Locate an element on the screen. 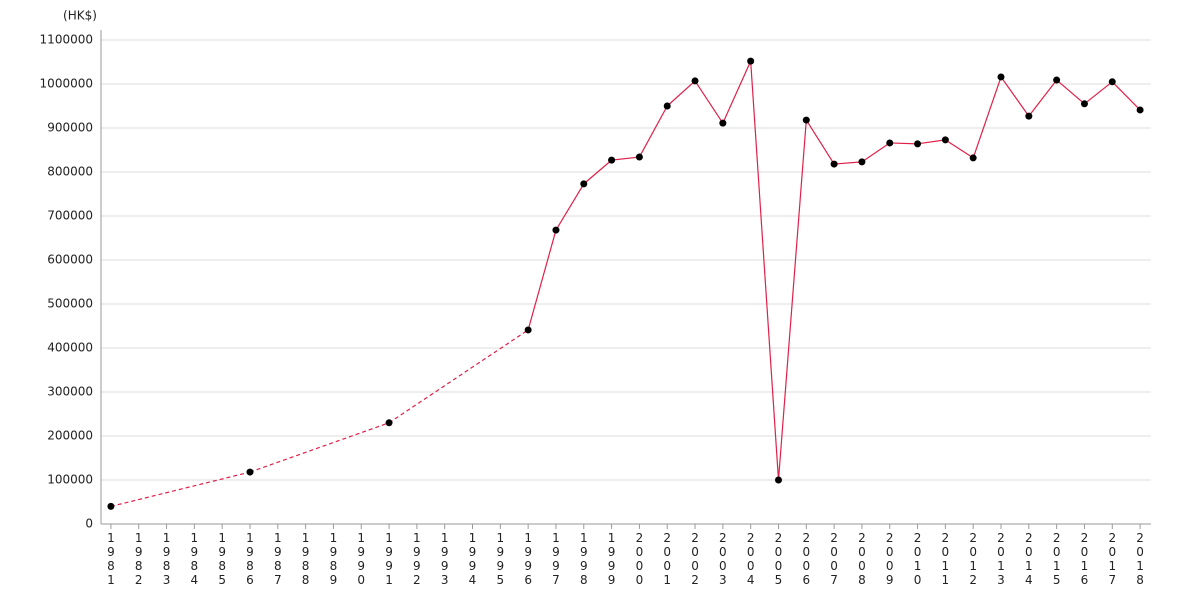 This screenshot has width=1180, height=600. y-tick-label: 100000 is located at coordinates (70, 480).